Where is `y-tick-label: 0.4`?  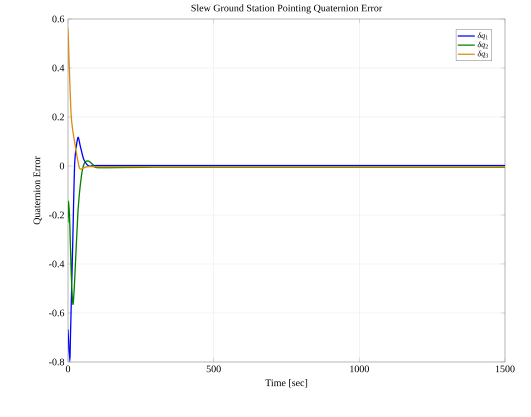
y-tick-label: 0.4 is located at coordinates (58, 68).